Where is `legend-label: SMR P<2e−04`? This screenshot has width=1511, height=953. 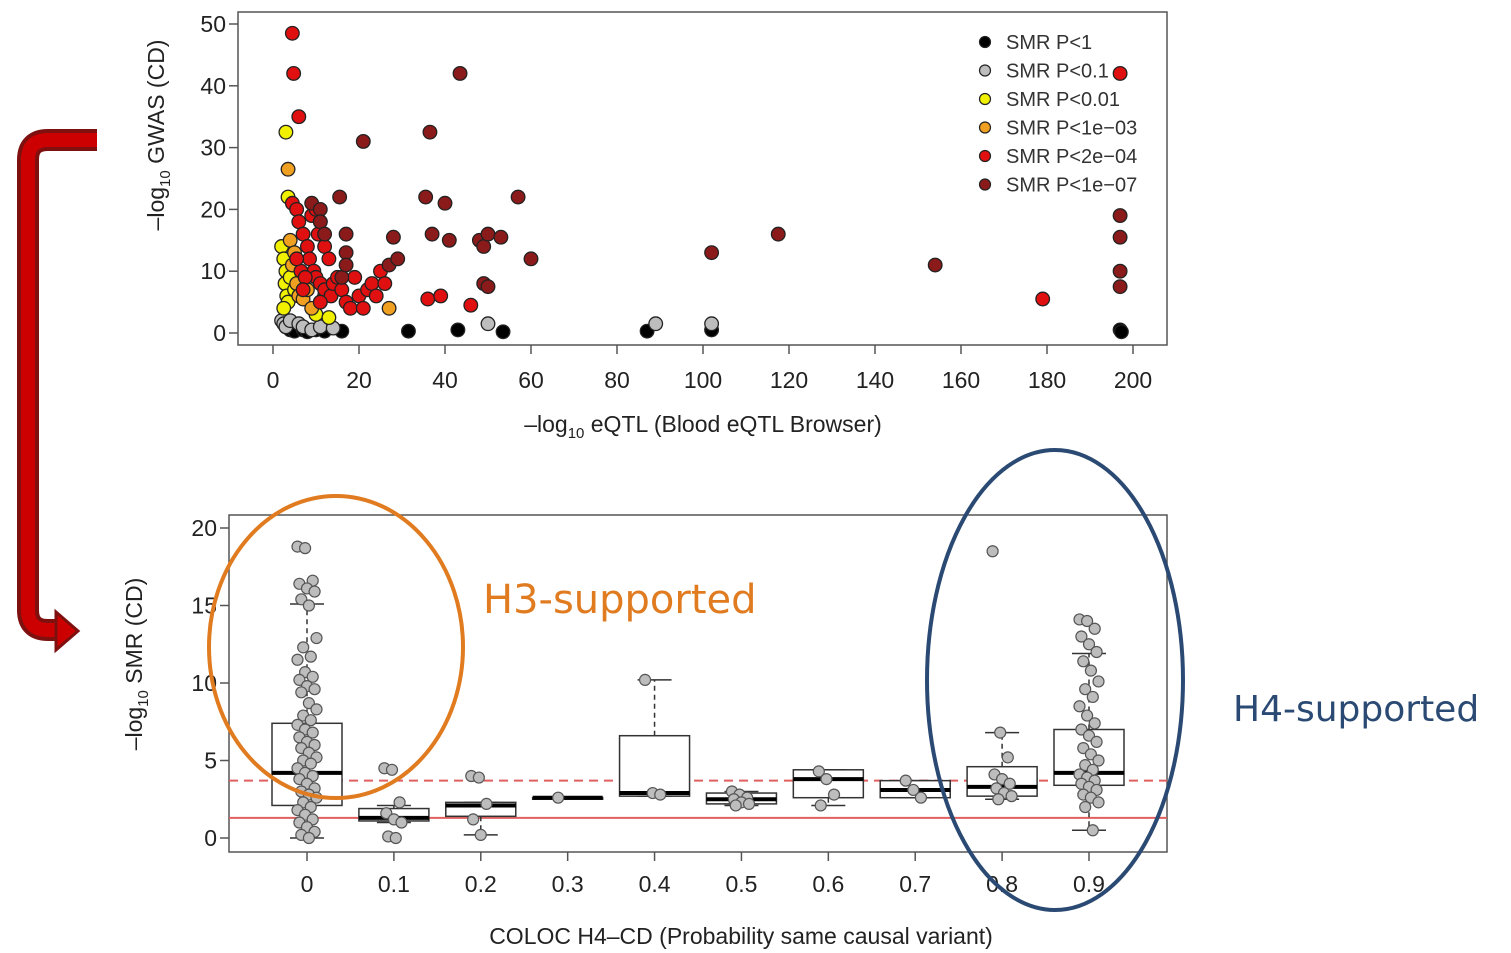
legend-label: SMR P<2e−04 is located at coordinates (1071, 157).